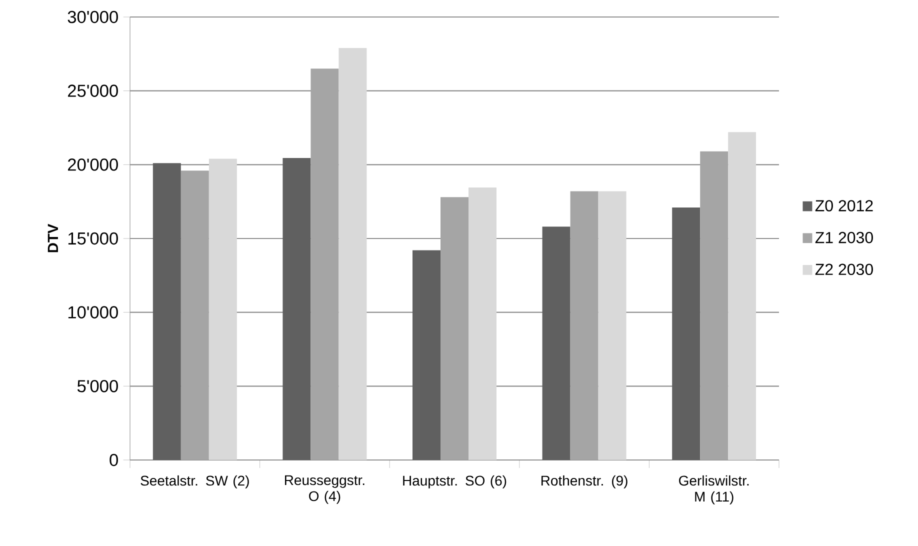 The width and height of the screenshot is (918, 546). Describe the element at coordinates (324, 489) in the screenshot. I see `x-tick-label: Reusseggstr. O (4)` at that location.